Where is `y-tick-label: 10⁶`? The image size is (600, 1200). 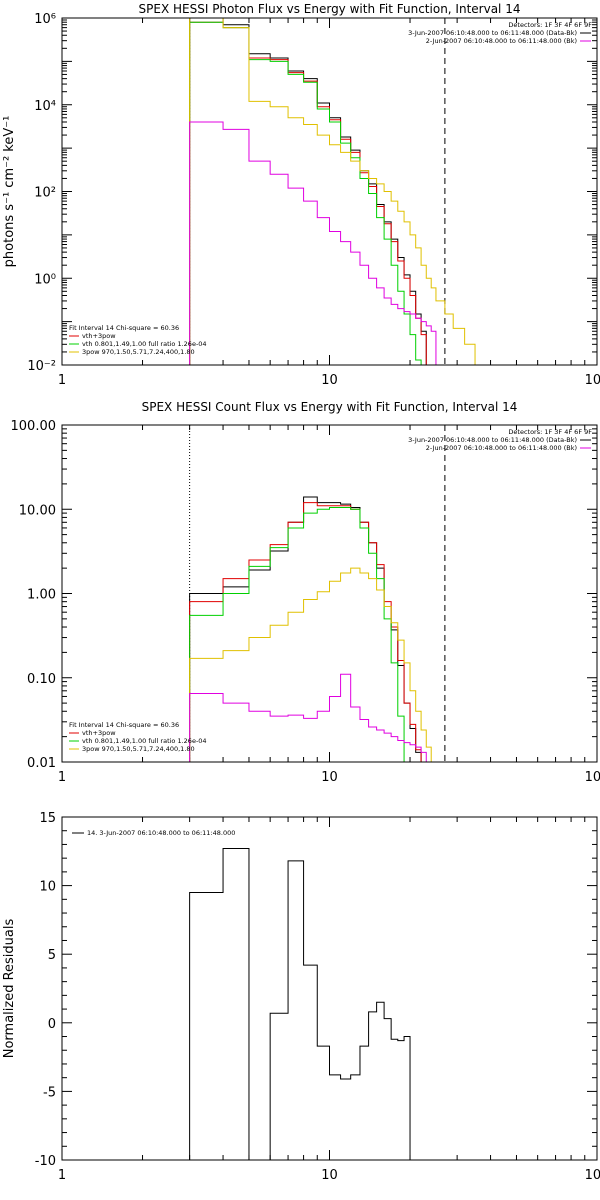 y-tick-label: 10⁶ is located at coordinates (45, 19).